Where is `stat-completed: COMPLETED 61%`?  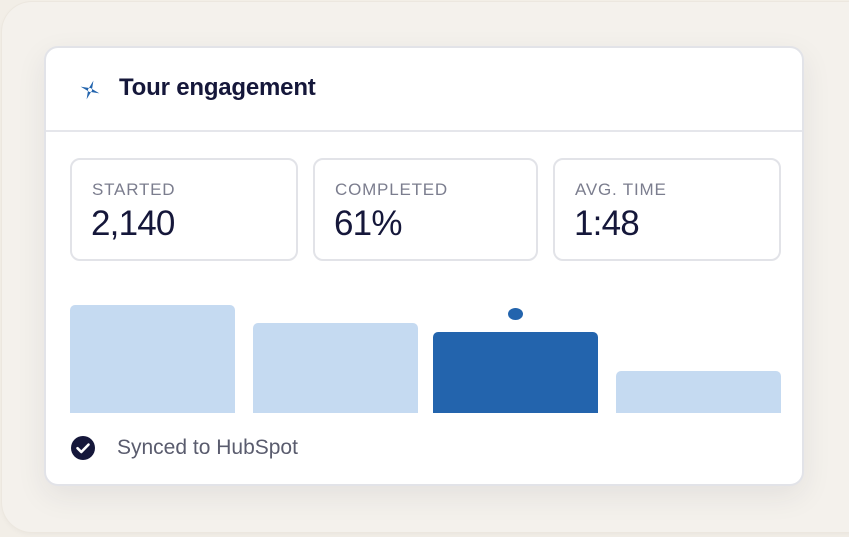 stat-completed: COMPLETED 61% is located at coordinates (425, 209).